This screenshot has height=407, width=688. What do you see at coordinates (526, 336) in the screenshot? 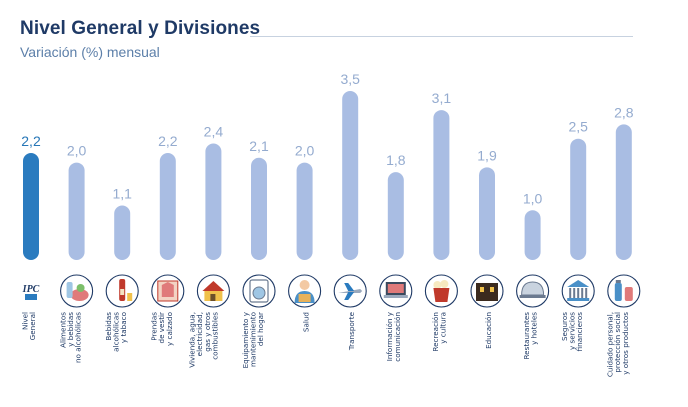
I see `svg-text: Restaurantes` at bounding box center [526, 336].